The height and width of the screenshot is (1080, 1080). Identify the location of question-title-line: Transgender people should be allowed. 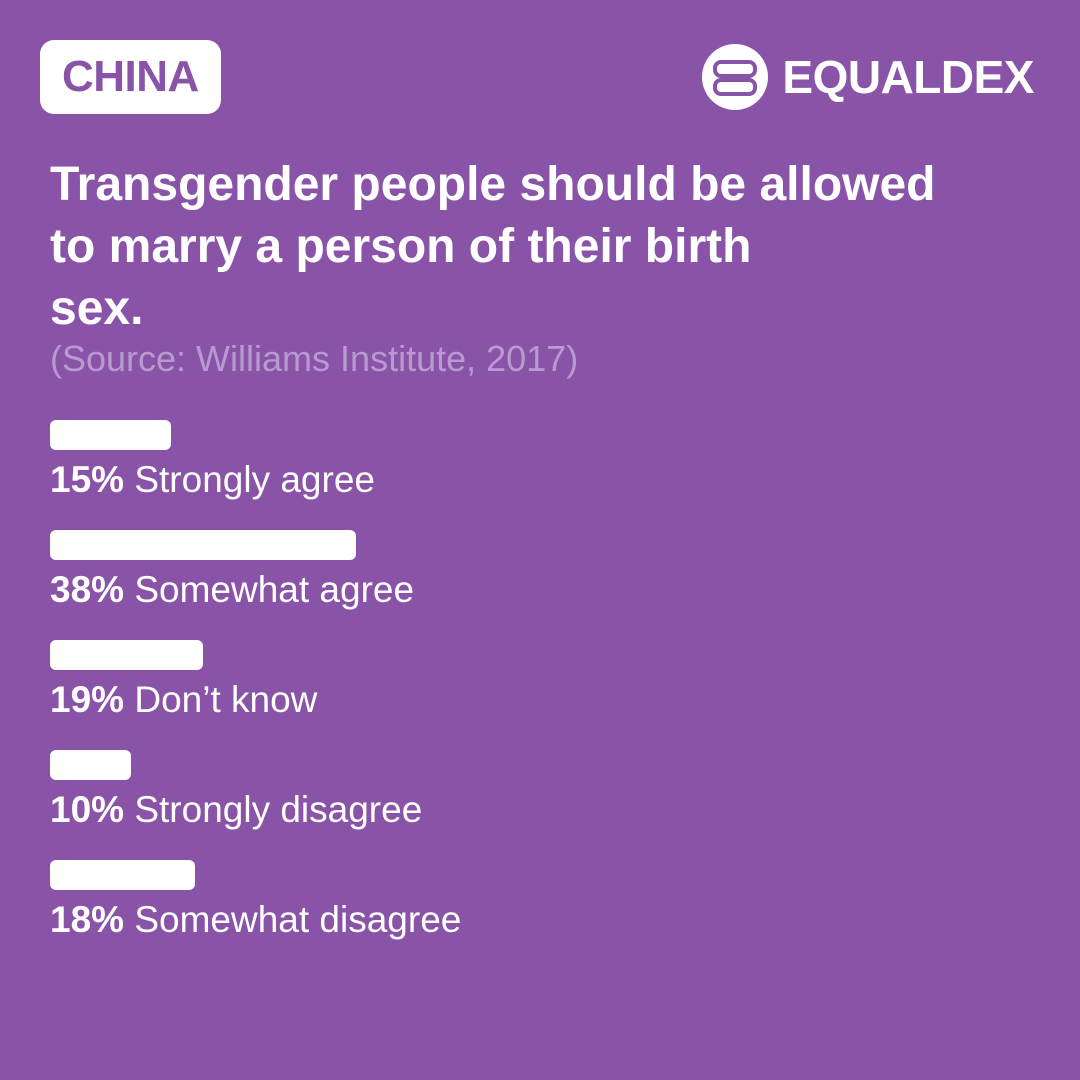
(493, 184).